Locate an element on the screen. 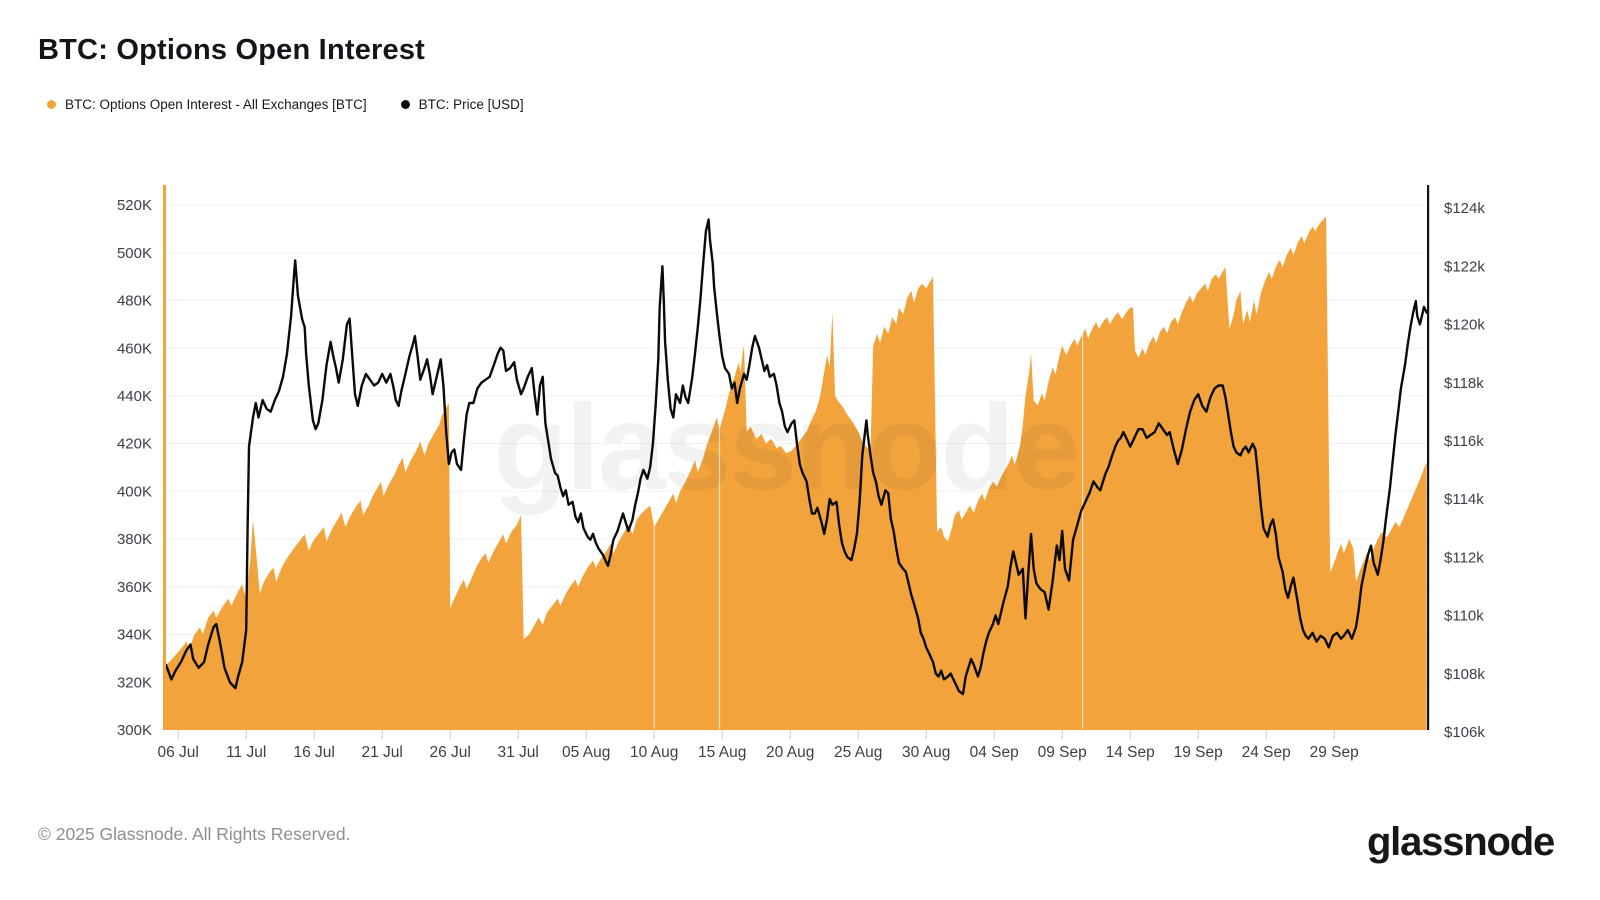 The height and width of the screenshot is (900, 1600). svg-text: 320K is located at coordinates (134, 682).